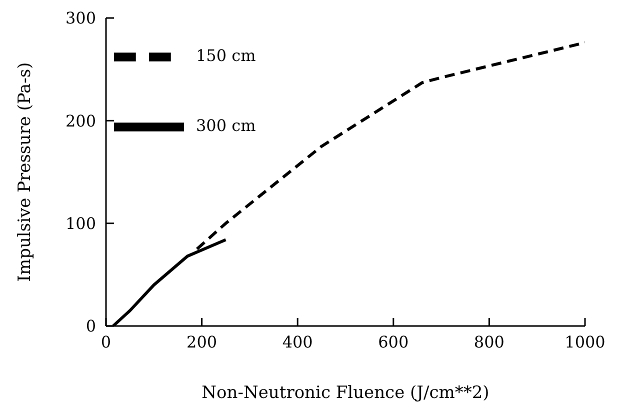  I want to click on y-axis-title: Impulsive Pressure (Pa-s), so click(25, 172).